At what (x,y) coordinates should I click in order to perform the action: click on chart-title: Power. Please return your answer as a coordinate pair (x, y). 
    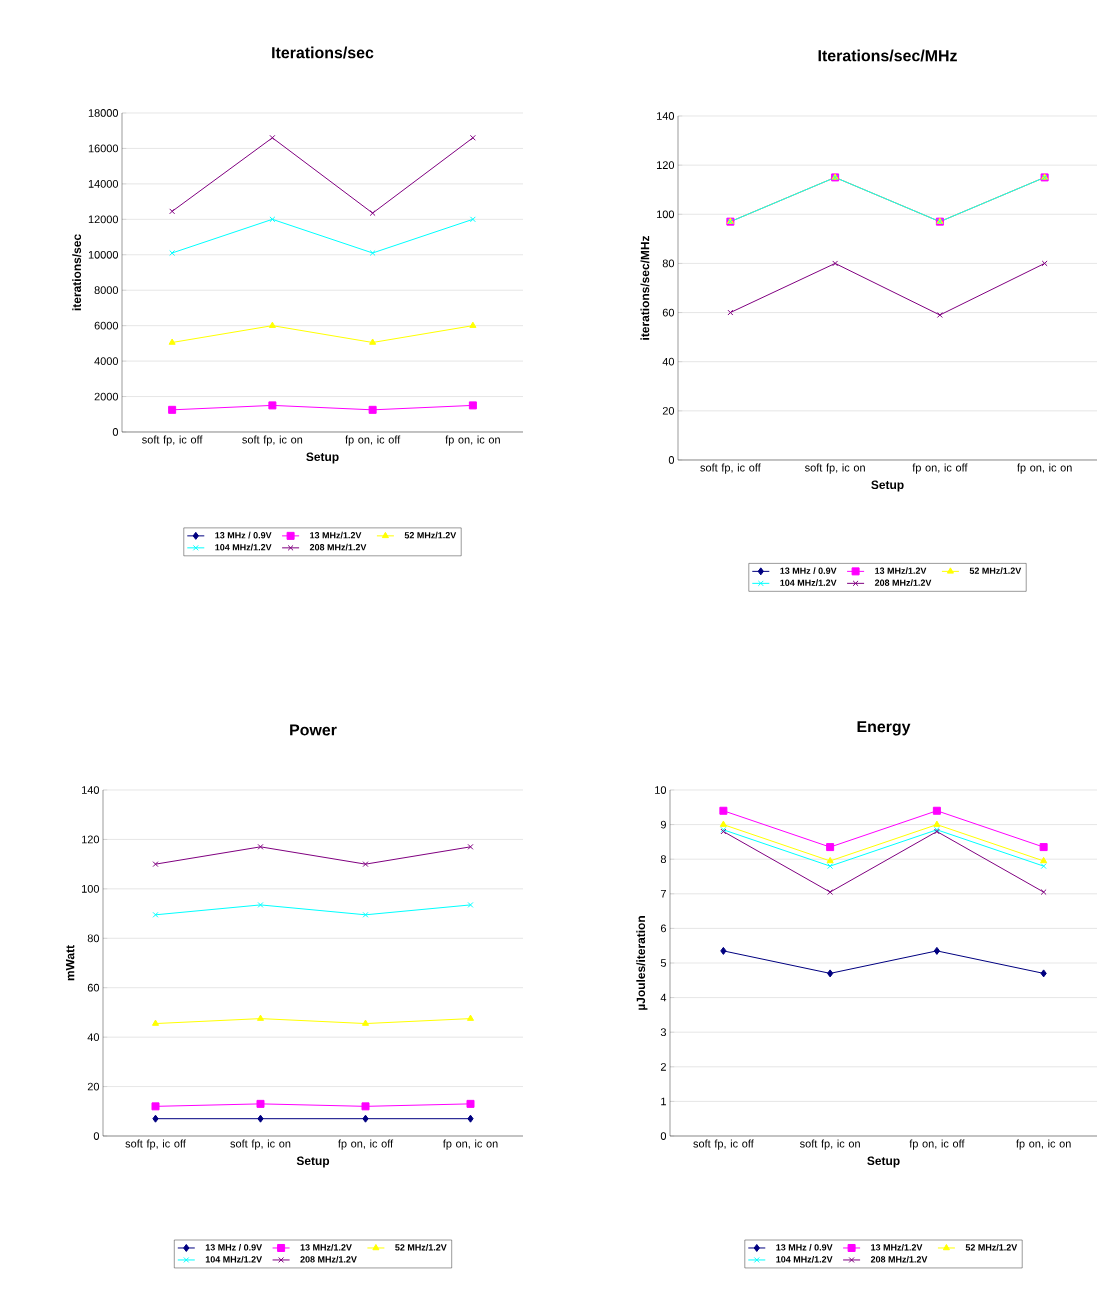
    Looking at the image, I should click on (313, 730).